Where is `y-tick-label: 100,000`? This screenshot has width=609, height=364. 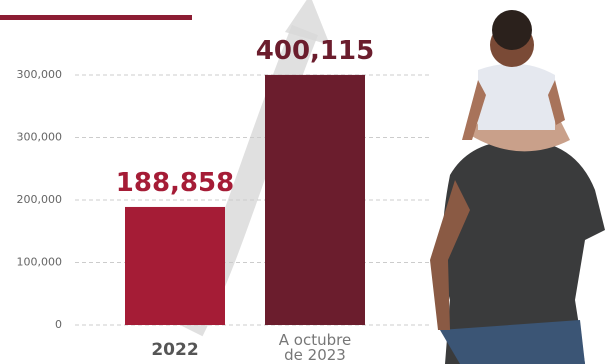
y-tick-label: 100,000 is located at coordinates (40, 262).